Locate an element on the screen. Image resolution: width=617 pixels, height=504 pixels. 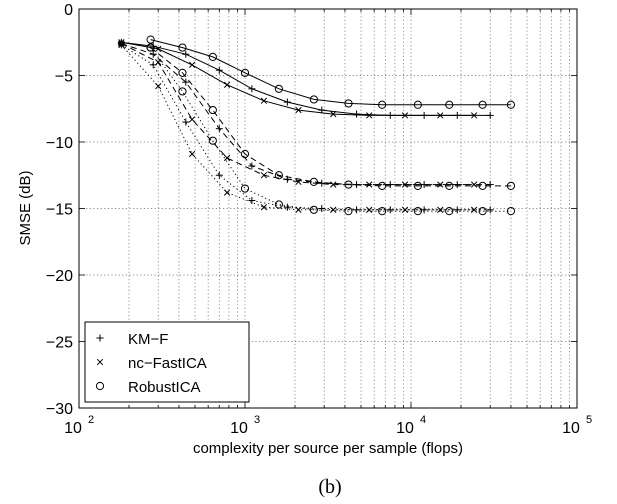
legend-item: KM−F is located at coordinates (132, 339).